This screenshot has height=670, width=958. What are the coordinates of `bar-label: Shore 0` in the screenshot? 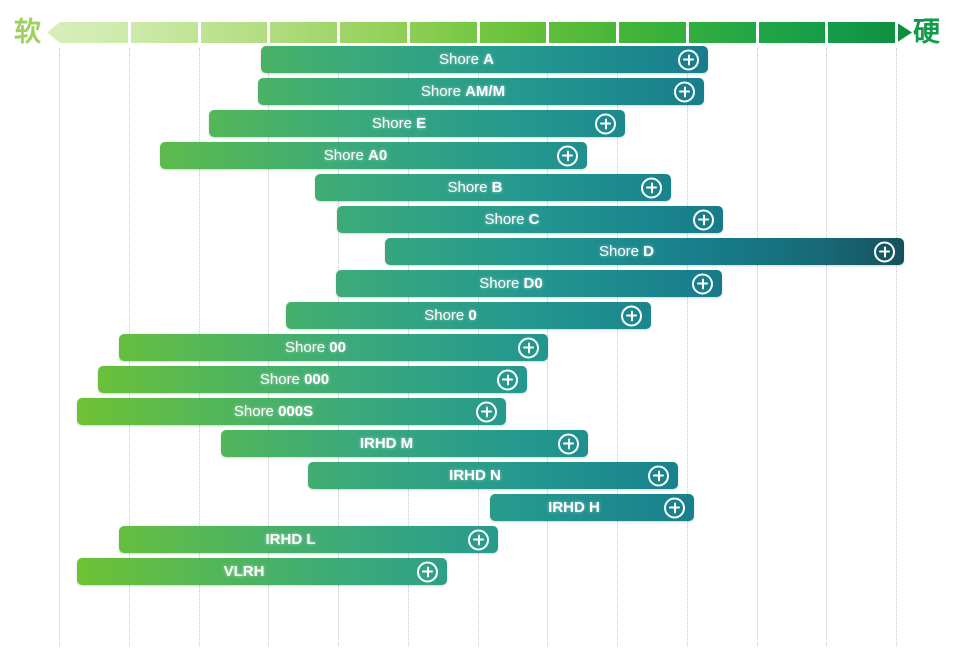 It's located at (450, 315).